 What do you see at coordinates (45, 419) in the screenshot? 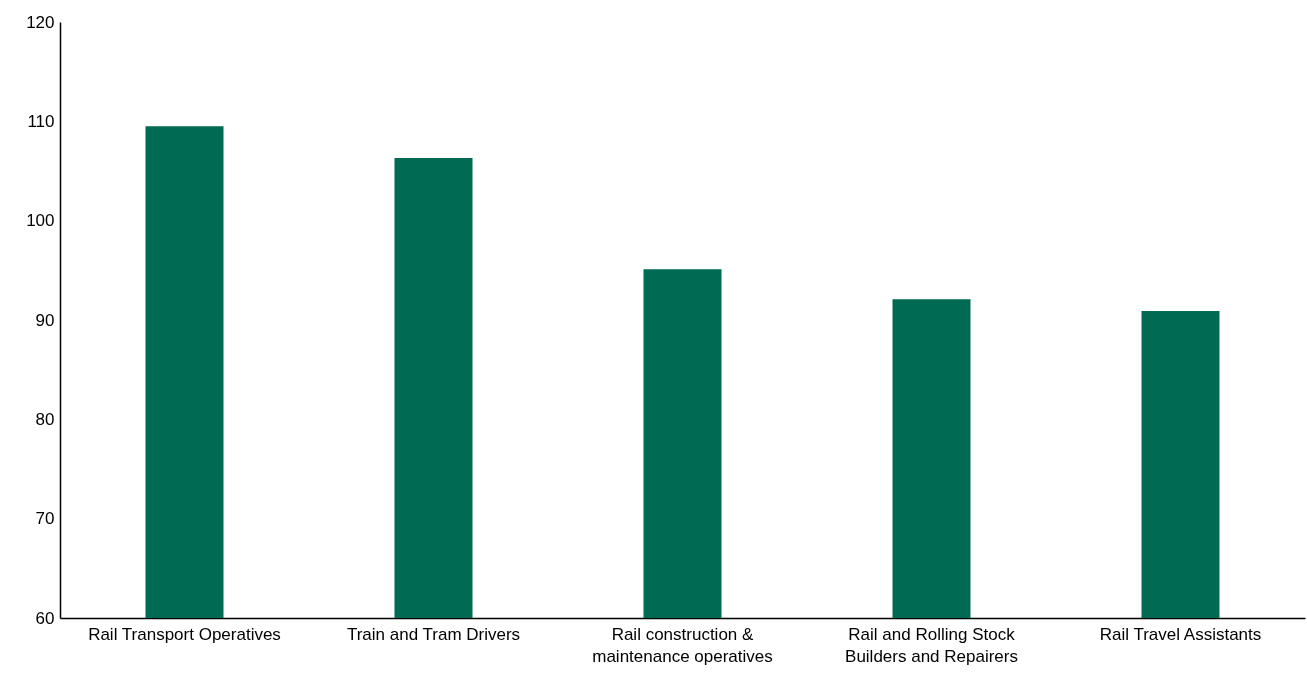
I see `y-tick-label: 80` at bounding box center [45, 419].